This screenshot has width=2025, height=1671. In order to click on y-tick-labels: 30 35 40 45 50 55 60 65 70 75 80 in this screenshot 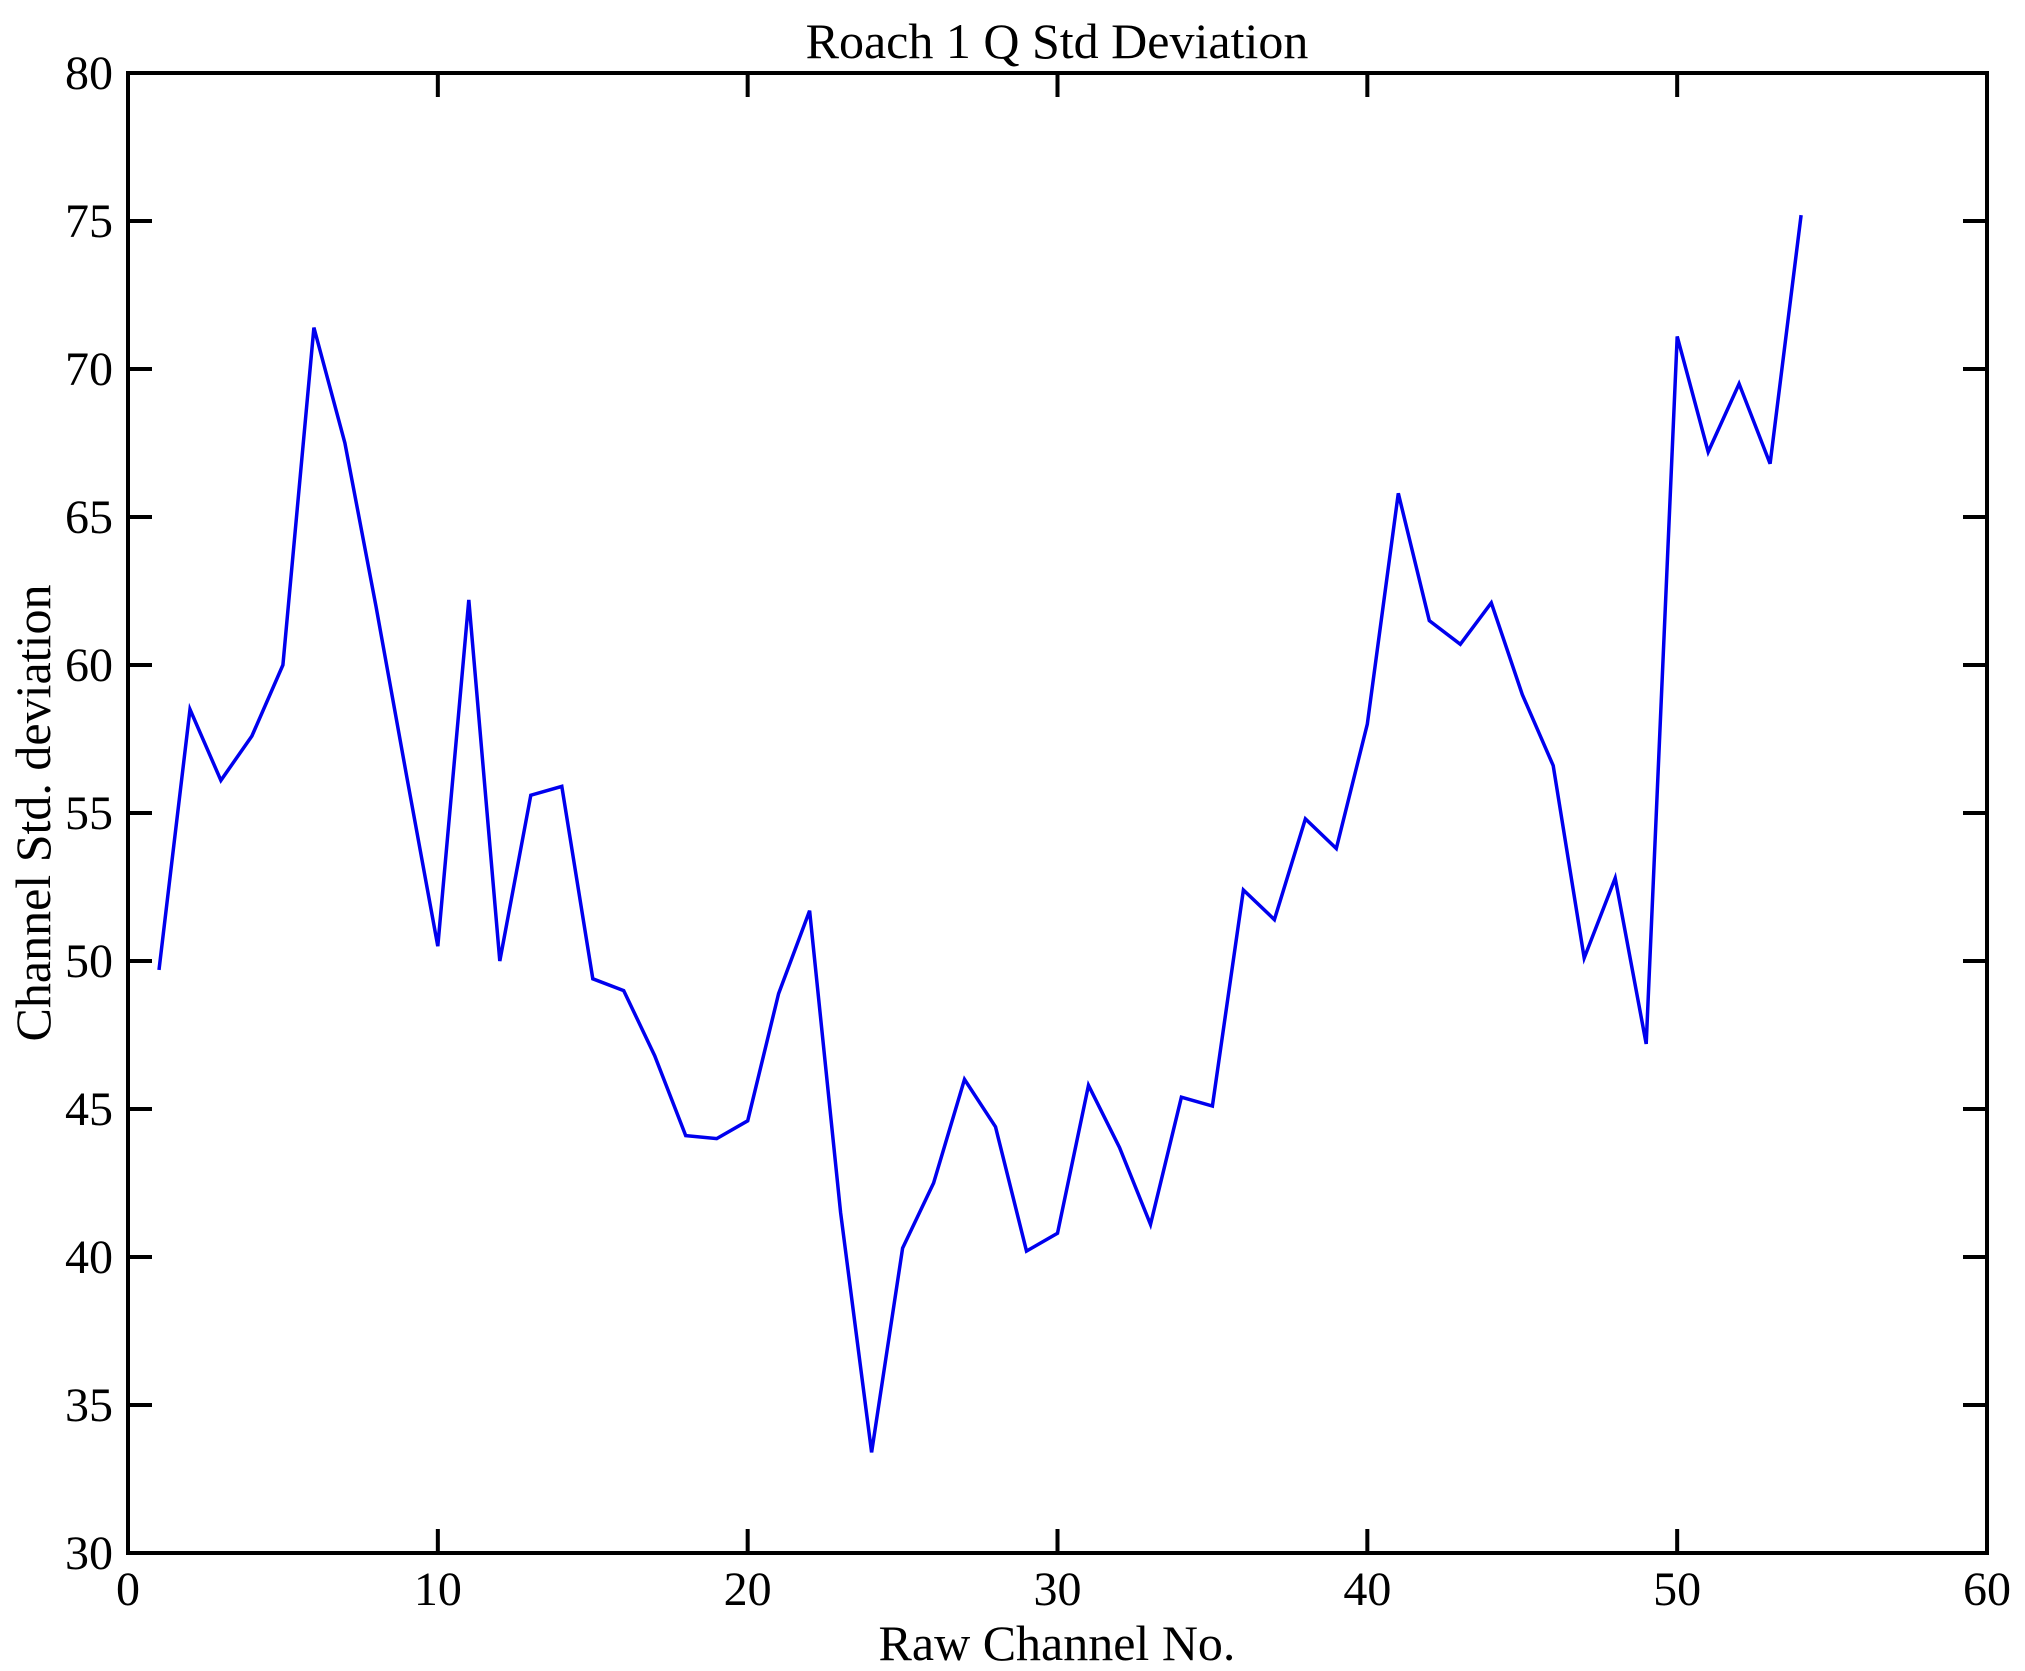, I will do `click(89, 813)`.